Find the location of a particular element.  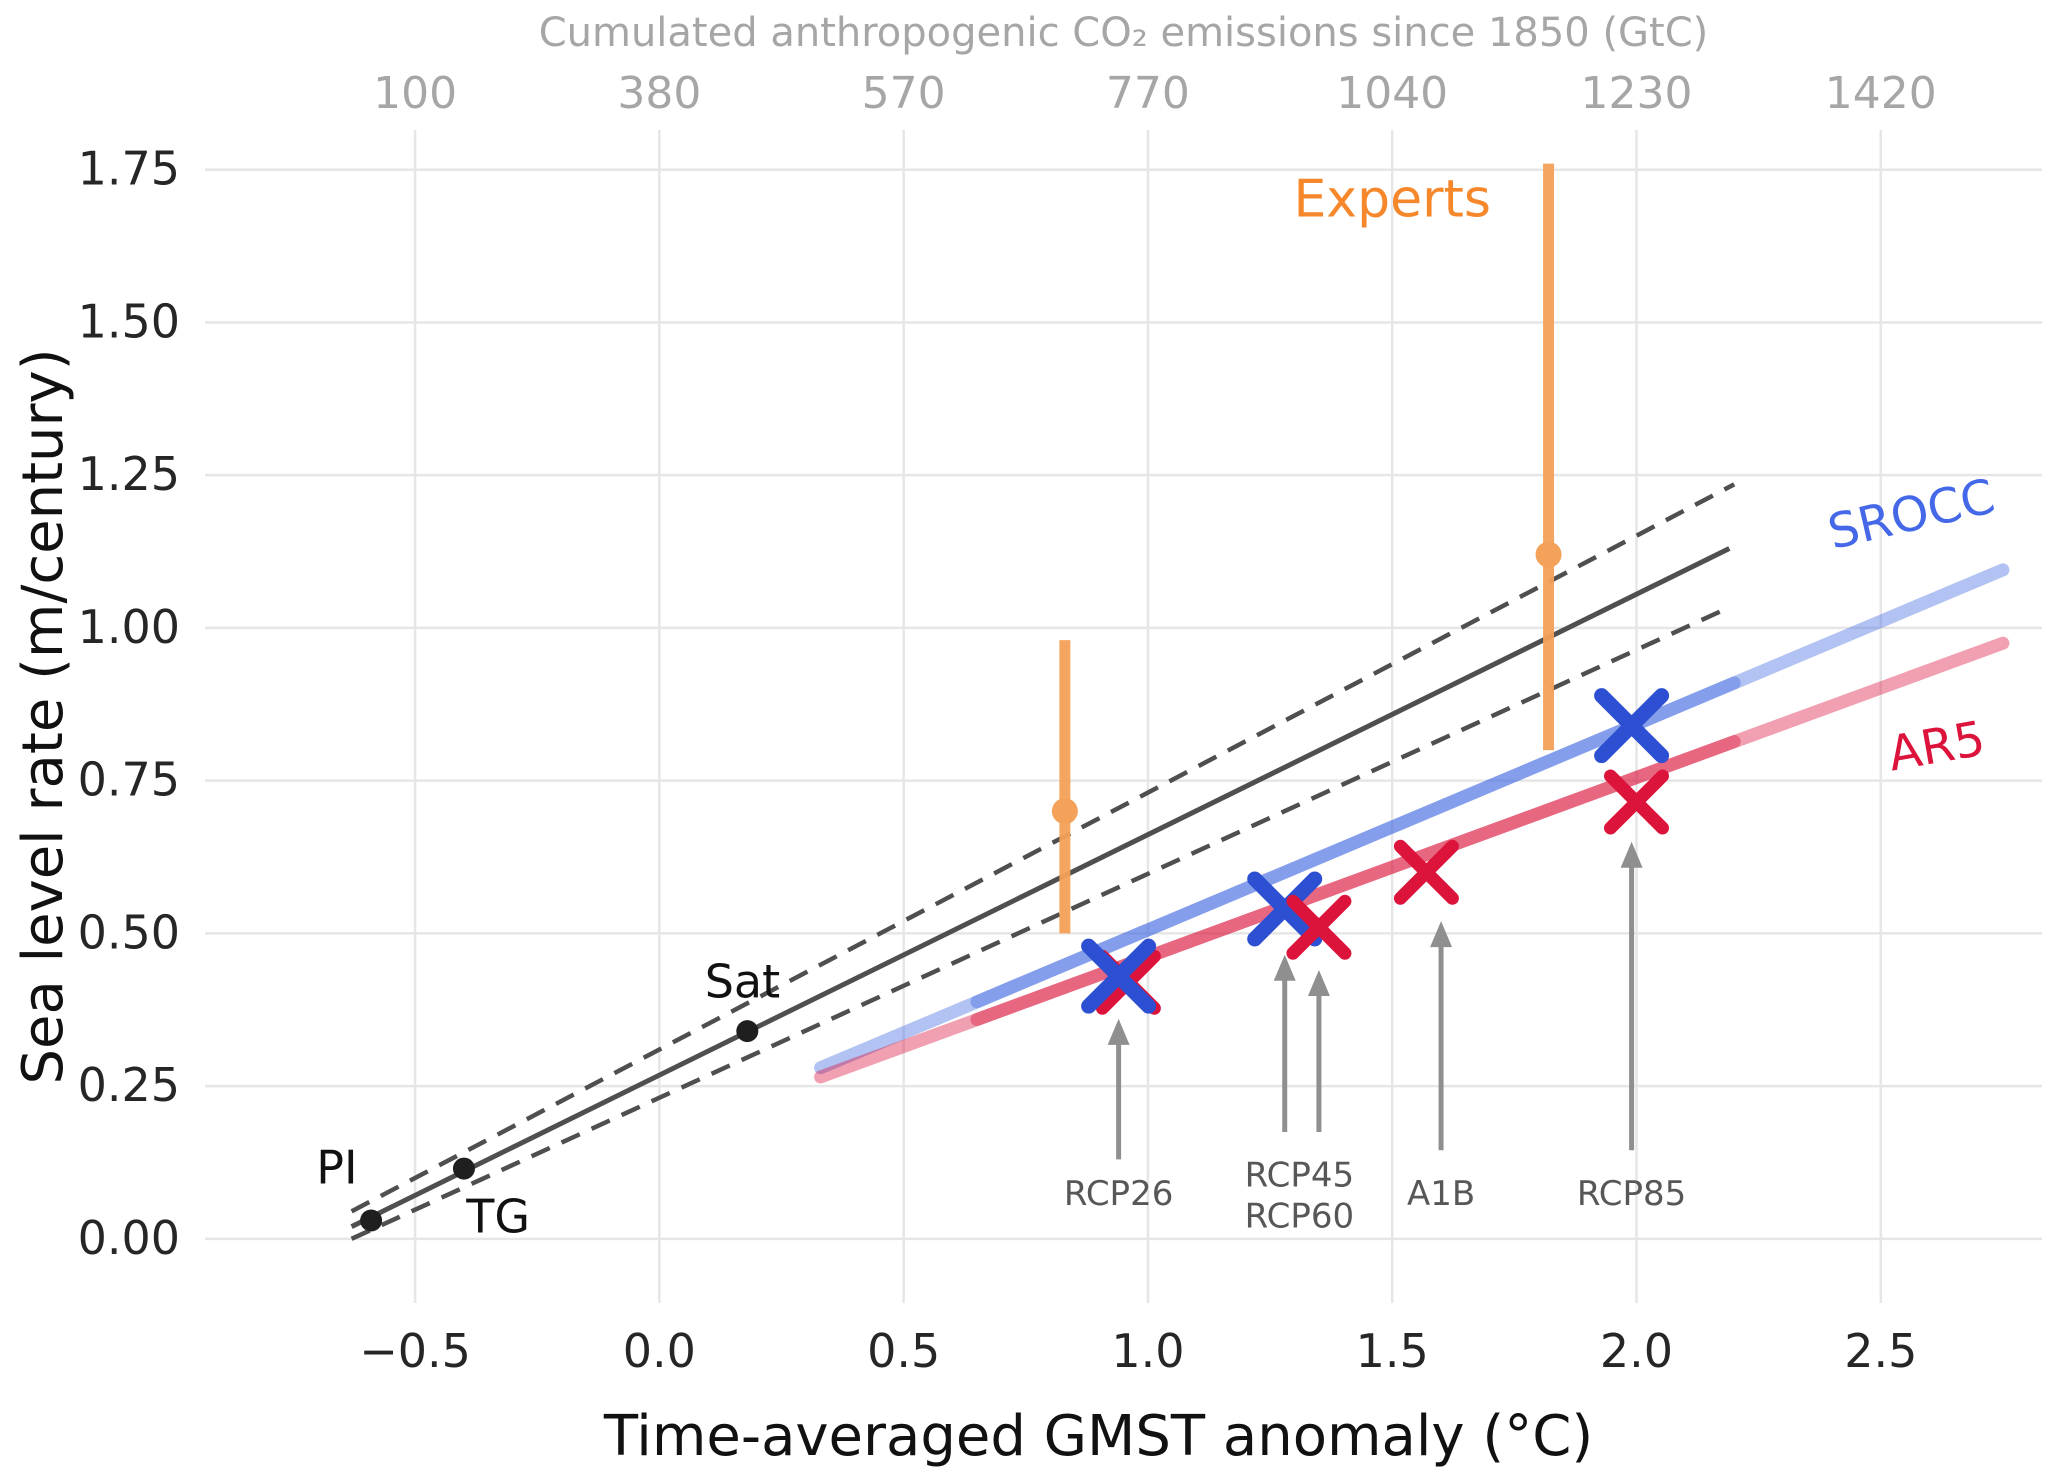

y-tick-label: 0.75 is located at coordinates (129, 780).